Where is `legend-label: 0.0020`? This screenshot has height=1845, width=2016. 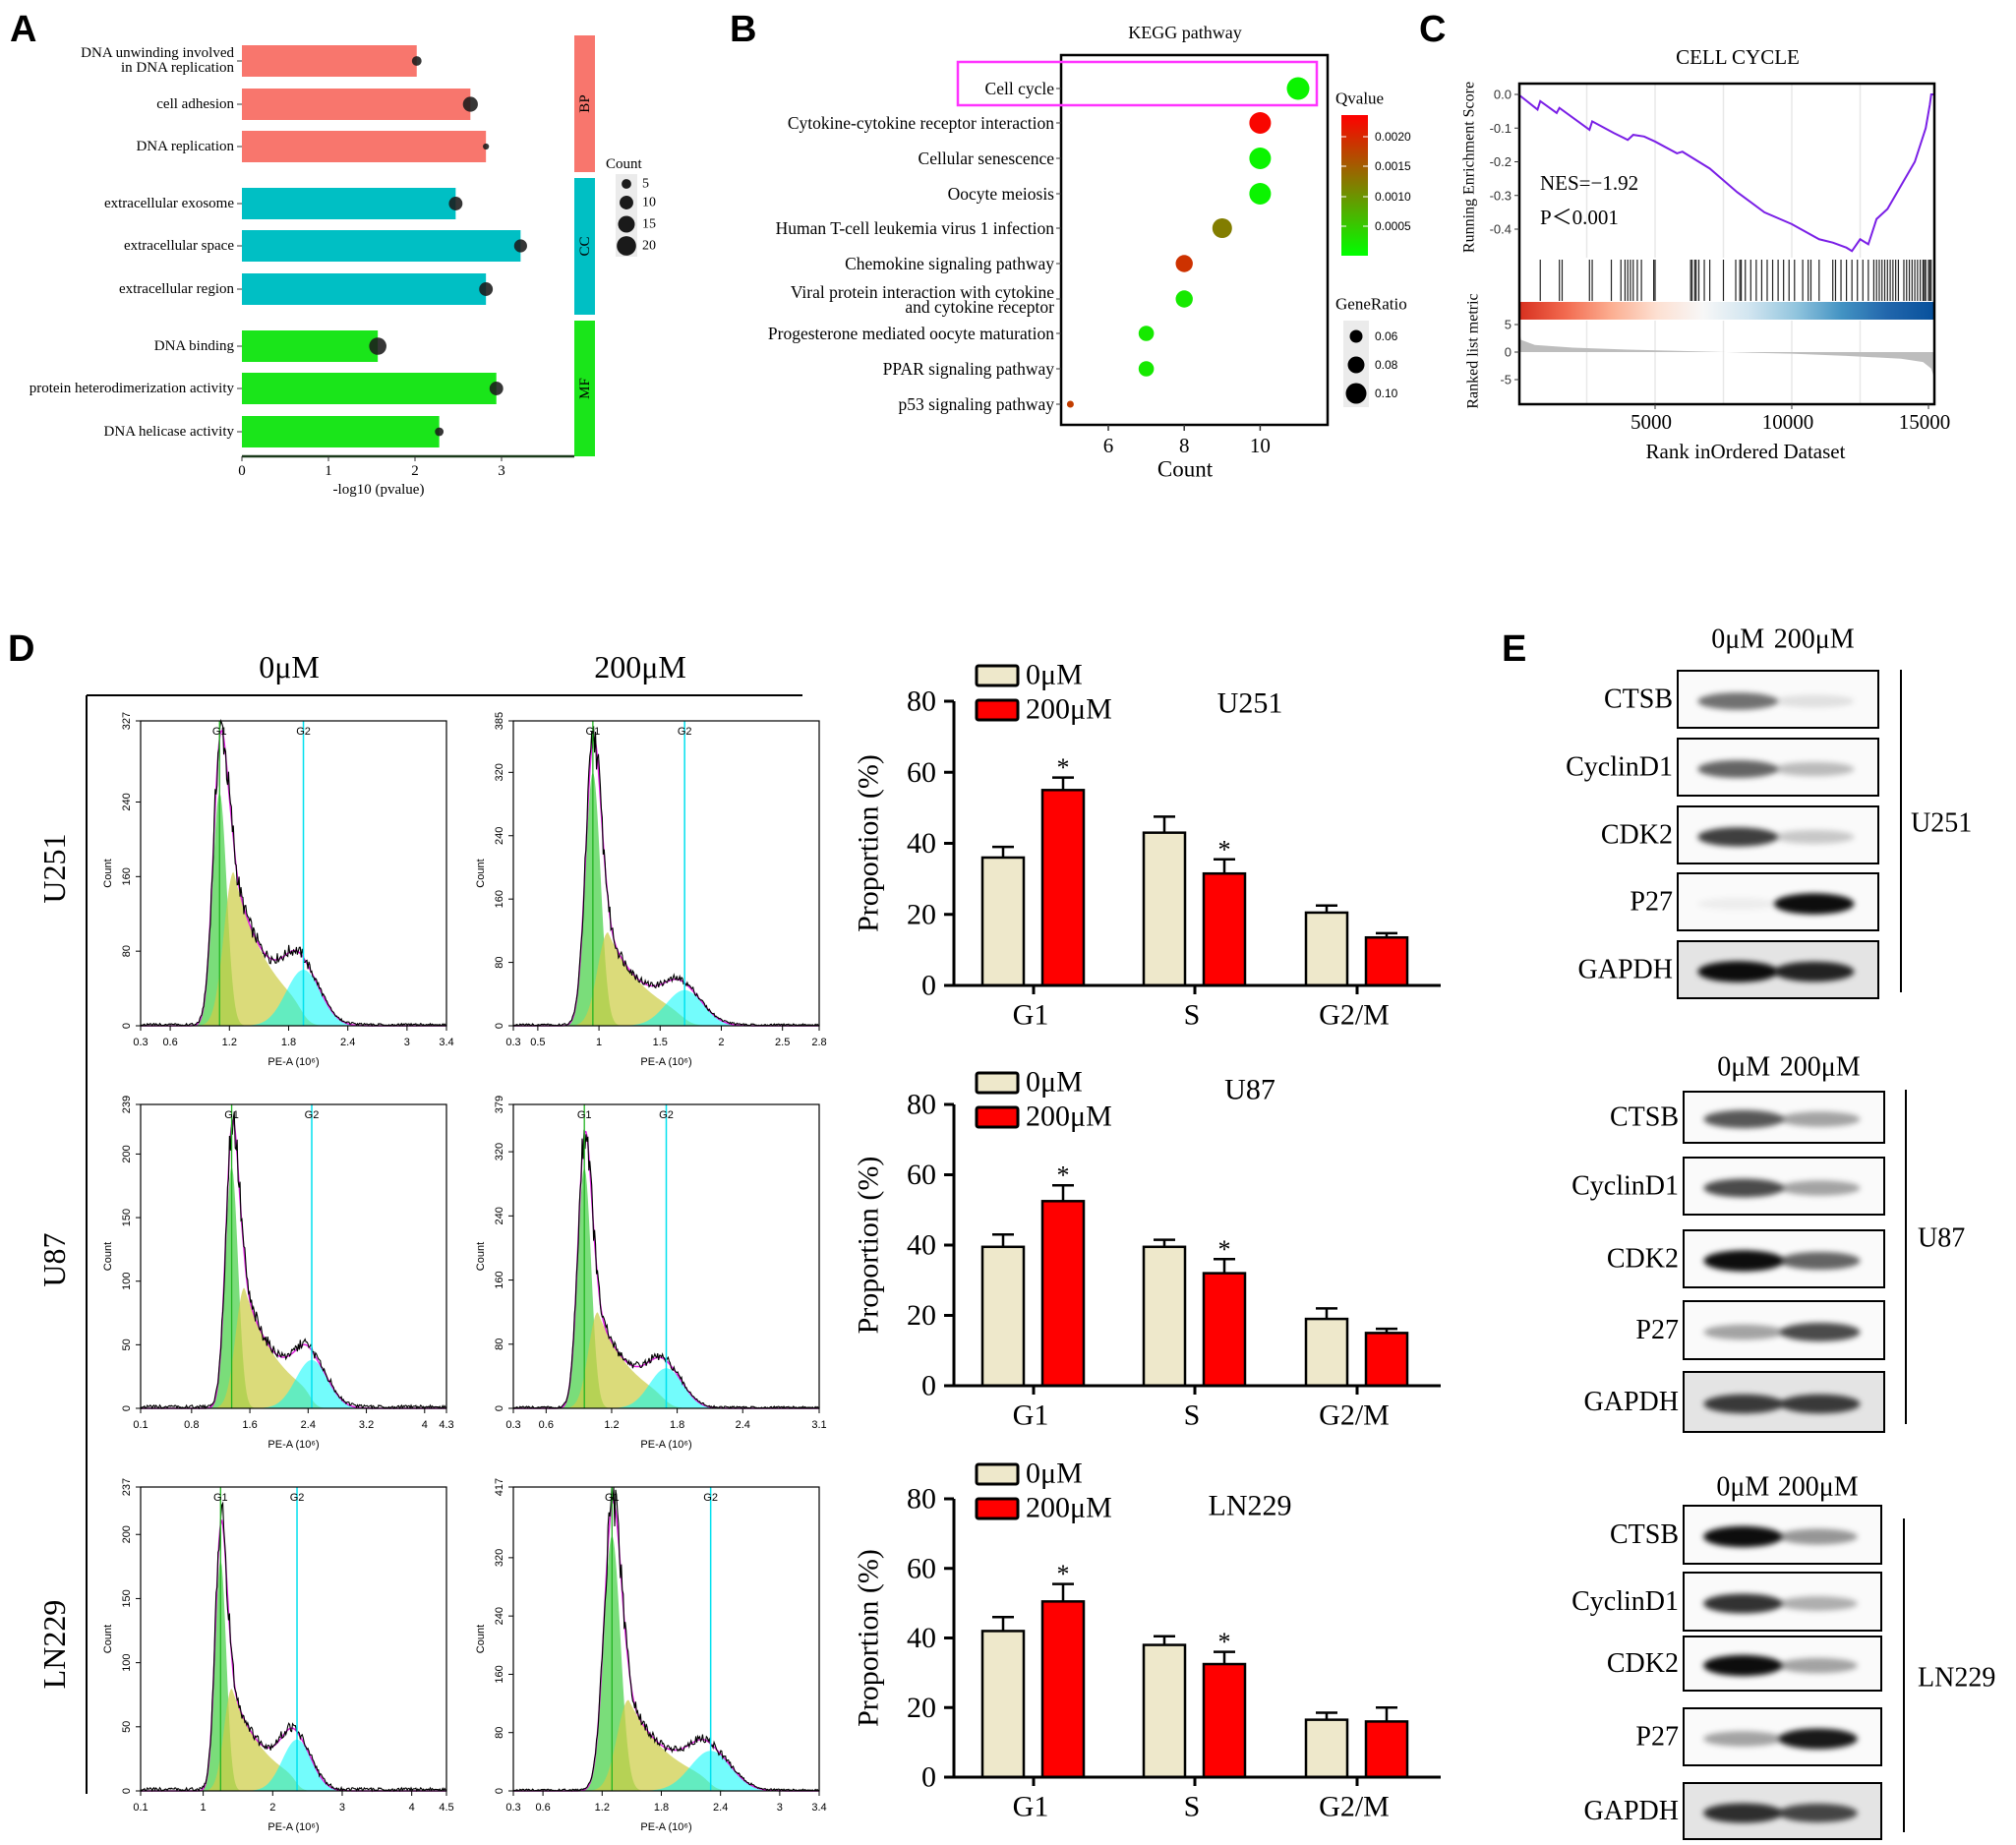 legend-label: 0.0020 is located at coordinates (1393, 137).